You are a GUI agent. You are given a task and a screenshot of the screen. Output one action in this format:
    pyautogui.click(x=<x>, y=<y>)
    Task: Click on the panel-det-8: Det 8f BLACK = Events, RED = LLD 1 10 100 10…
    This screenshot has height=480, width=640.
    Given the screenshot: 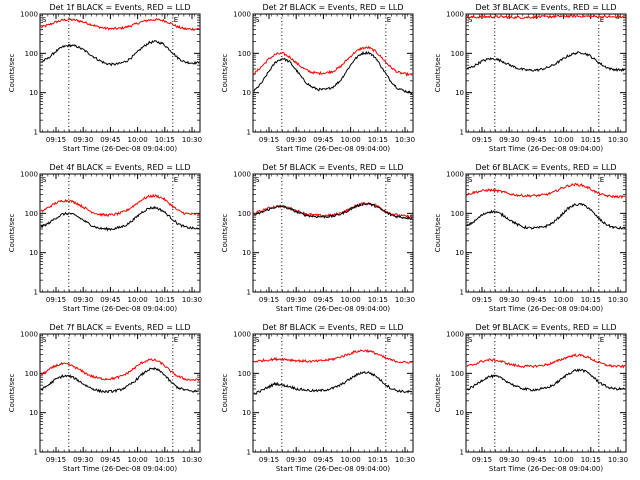 What is the action you would take?
    pyautogui.click(x=318, y=398)
    